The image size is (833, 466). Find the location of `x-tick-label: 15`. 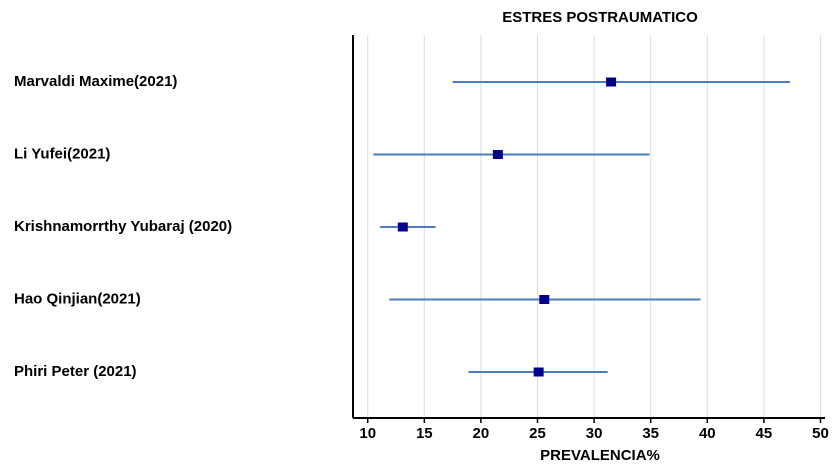

x-tick-label: 15 is located at coordinates (424, 433).